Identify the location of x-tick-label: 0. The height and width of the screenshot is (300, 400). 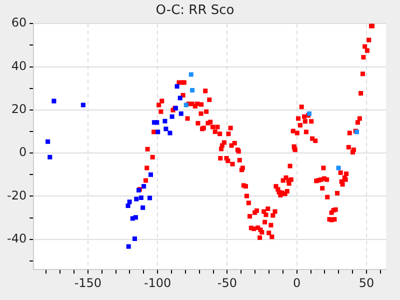
(297, 283).